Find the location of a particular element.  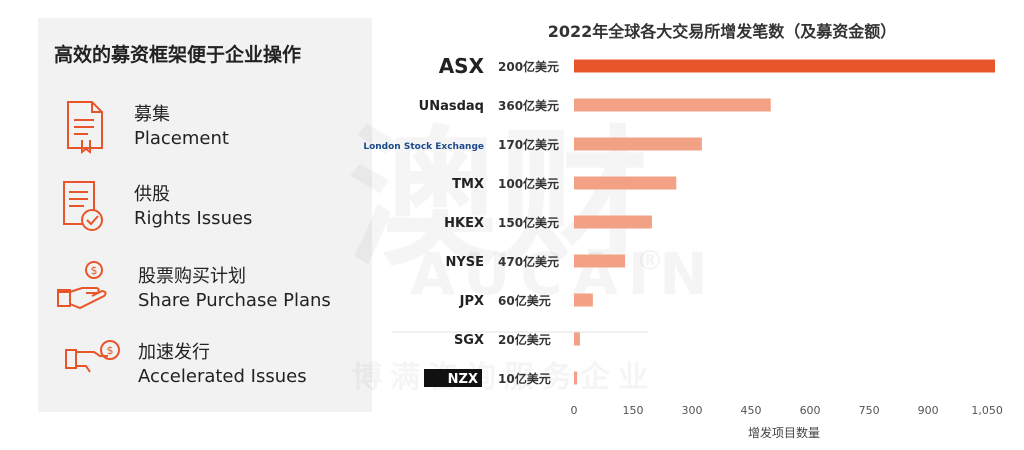

accelerated-money-icon: $ is located at coordinates (92, 356).